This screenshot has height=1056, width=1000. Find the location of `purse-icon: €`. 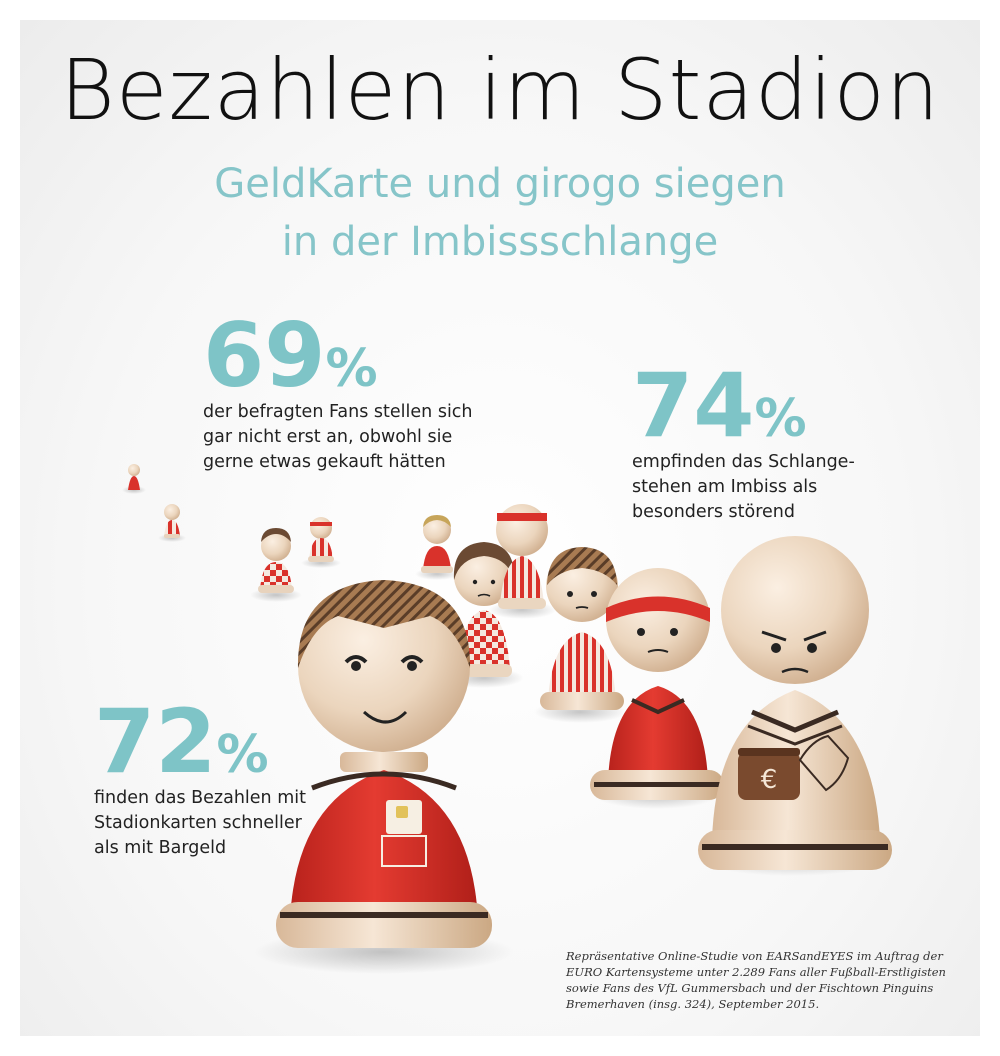

purse-icon: € is located at coordinates (769, 774).